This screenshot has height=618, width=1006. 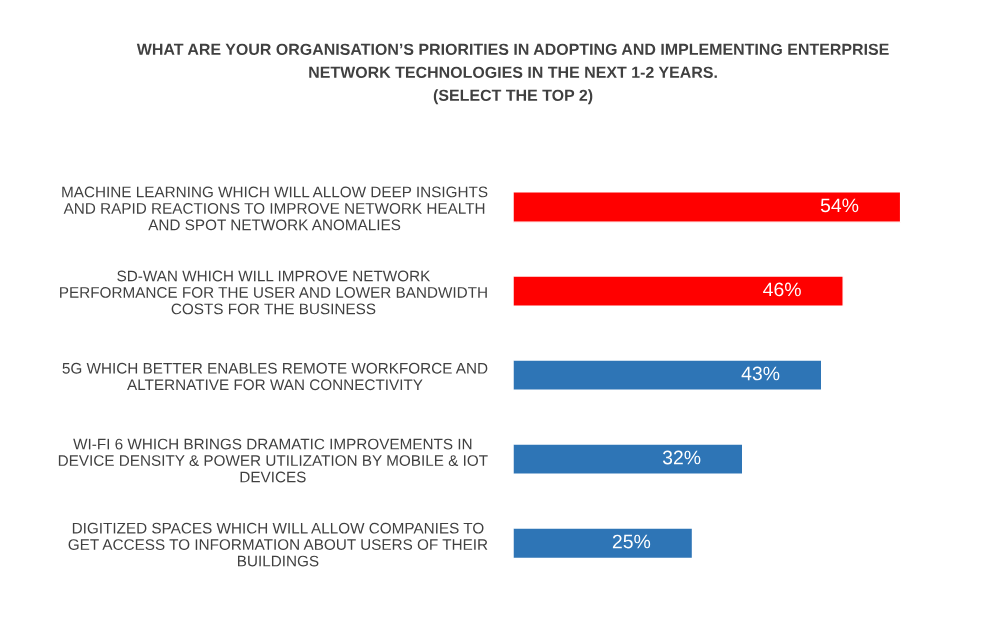 What do you see at coordinates (839, 205) in the screenshot?
I see `data-label: 54%` at bounding box center [839, 205].